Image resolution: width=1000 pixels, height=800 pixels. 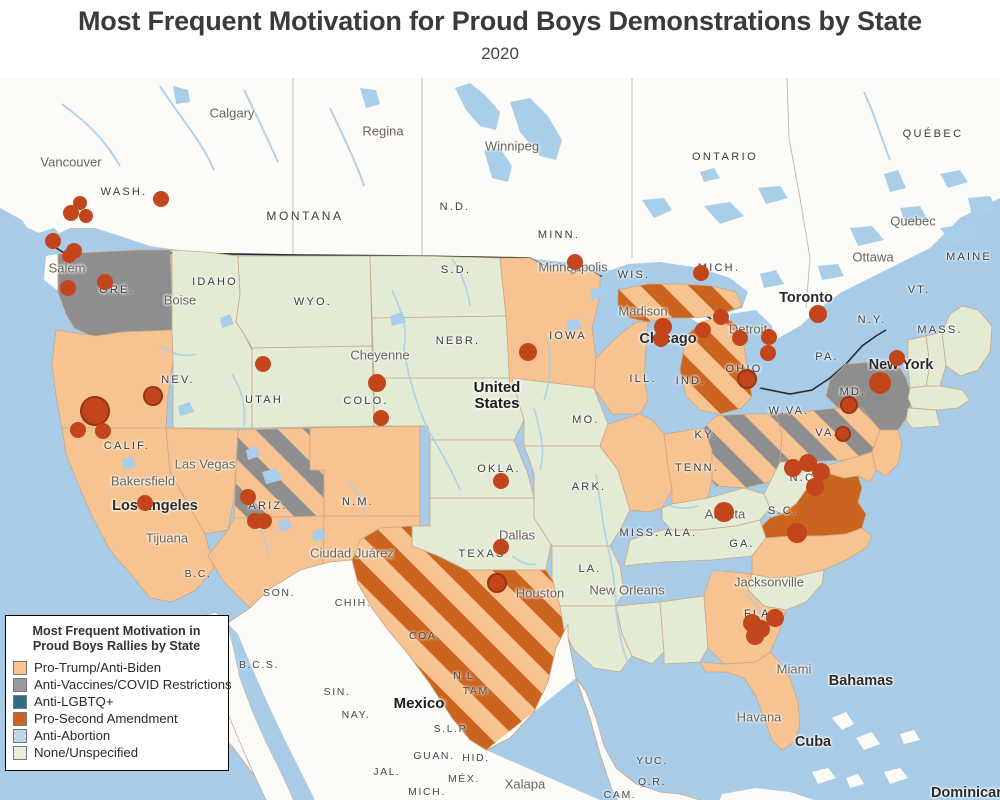 I want to click on legend-title-line2: Proud Boys Rallies by State, so click(x=116, y=646).